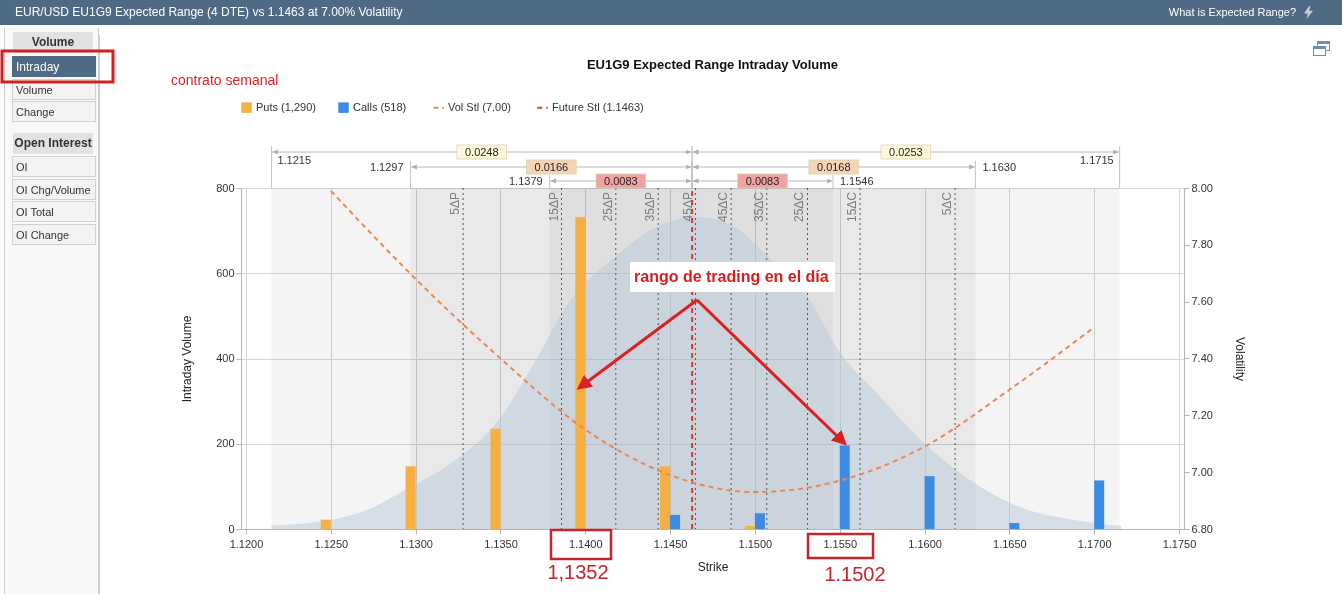  I want to click on text: OI Total, so click(54, 211).